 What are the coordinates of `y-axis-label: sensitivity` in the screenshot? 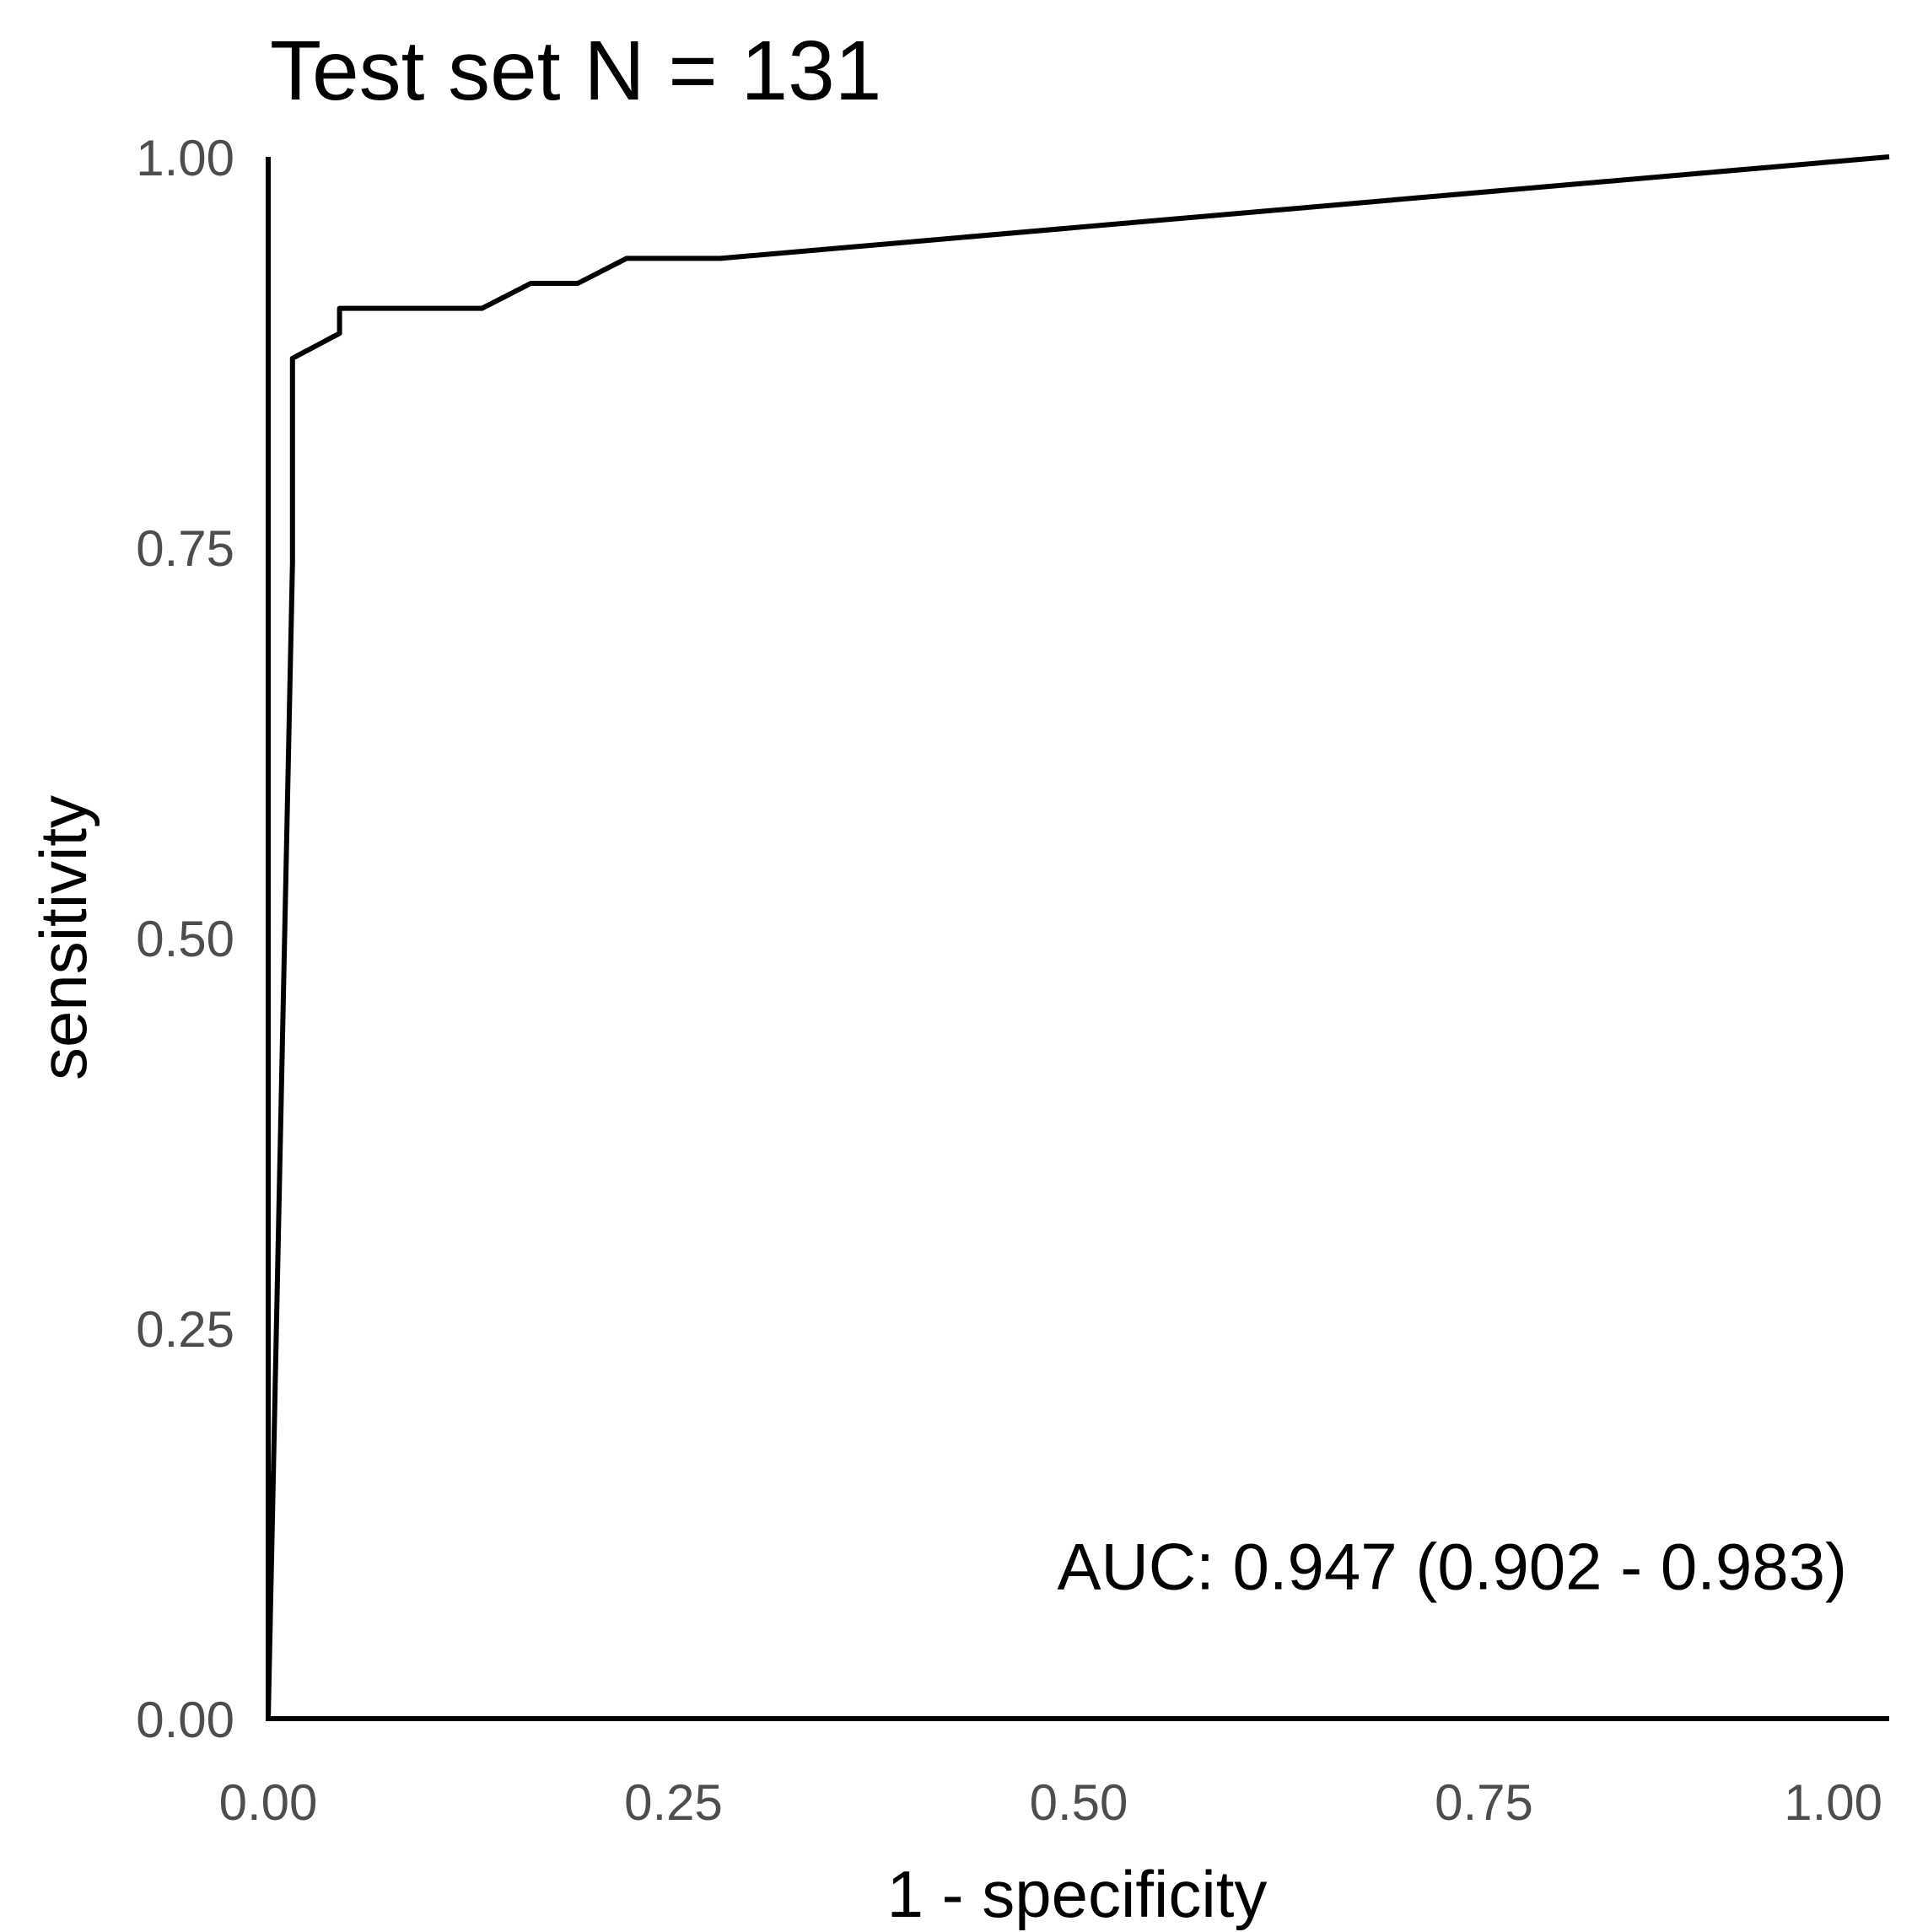 It's located at (63, 938).